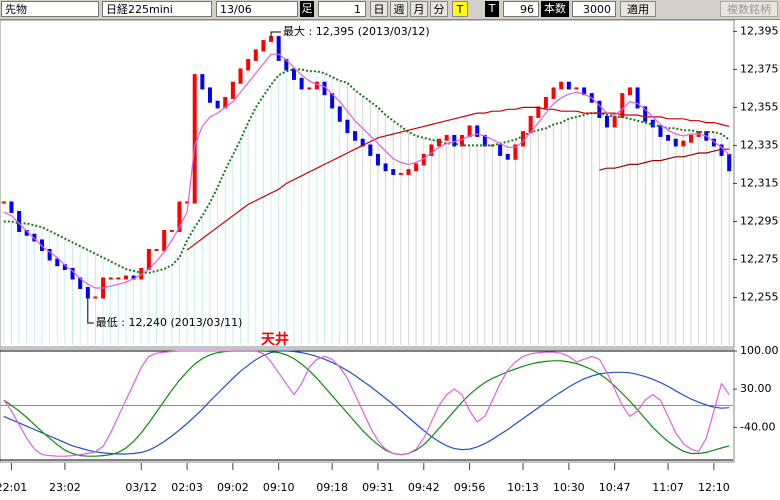  I want to click on minute-button: 分, so click(439, 9).